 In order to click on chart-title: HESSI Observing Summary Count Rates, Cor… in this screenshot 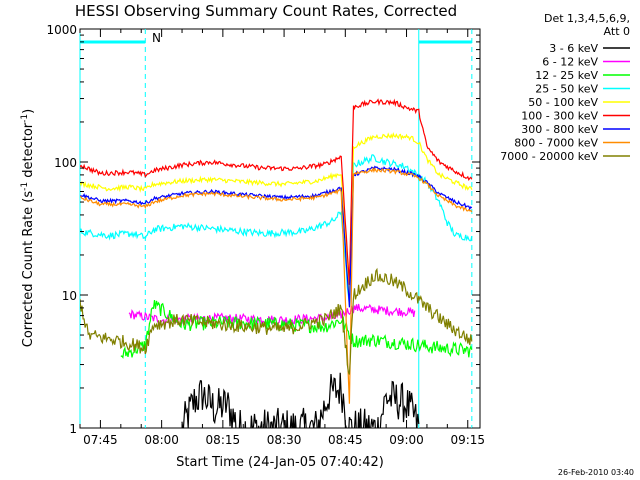, I will do `click(266, 11)`.